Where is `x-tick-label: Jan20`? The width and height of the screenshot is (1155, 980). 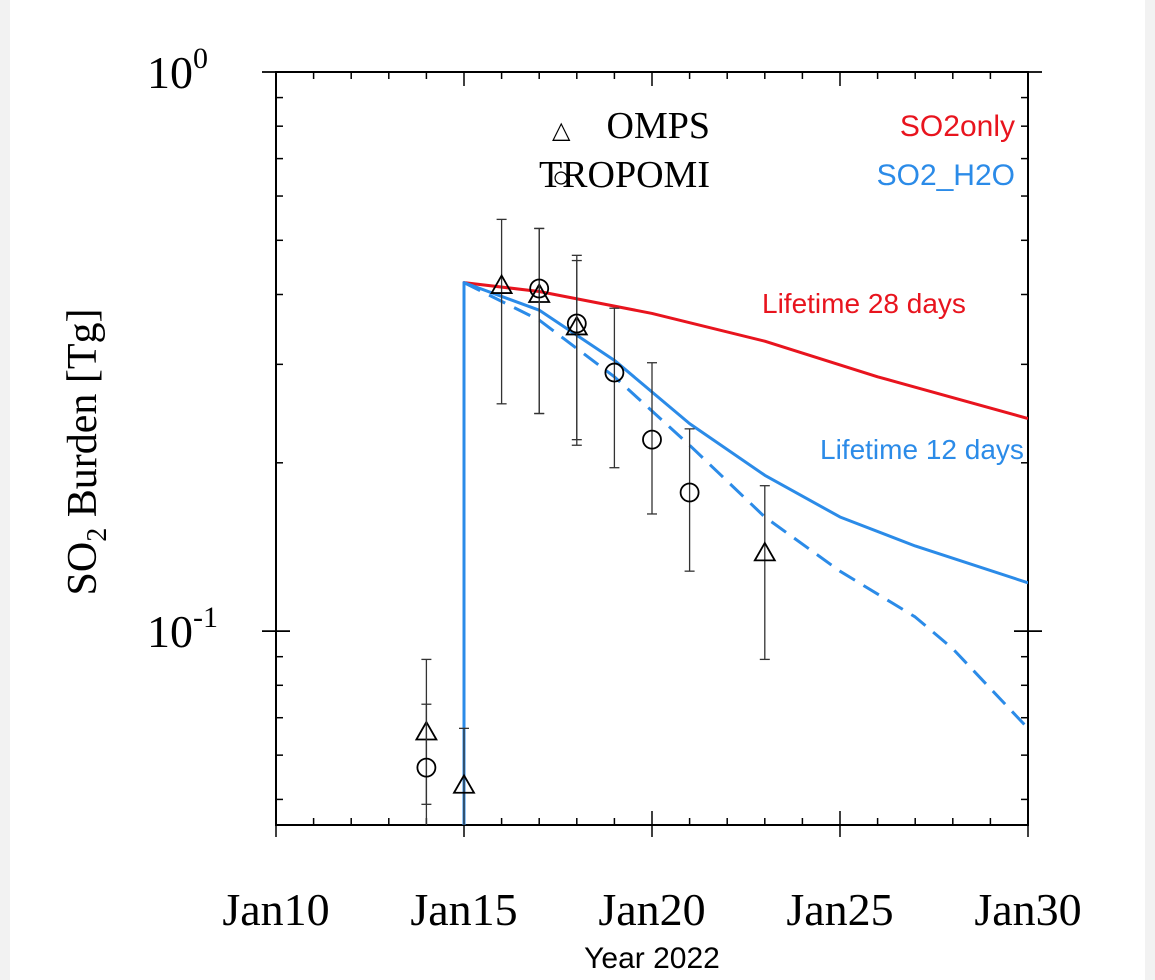 x-tick-label: Jan20 is located at coordinates (651, 909).